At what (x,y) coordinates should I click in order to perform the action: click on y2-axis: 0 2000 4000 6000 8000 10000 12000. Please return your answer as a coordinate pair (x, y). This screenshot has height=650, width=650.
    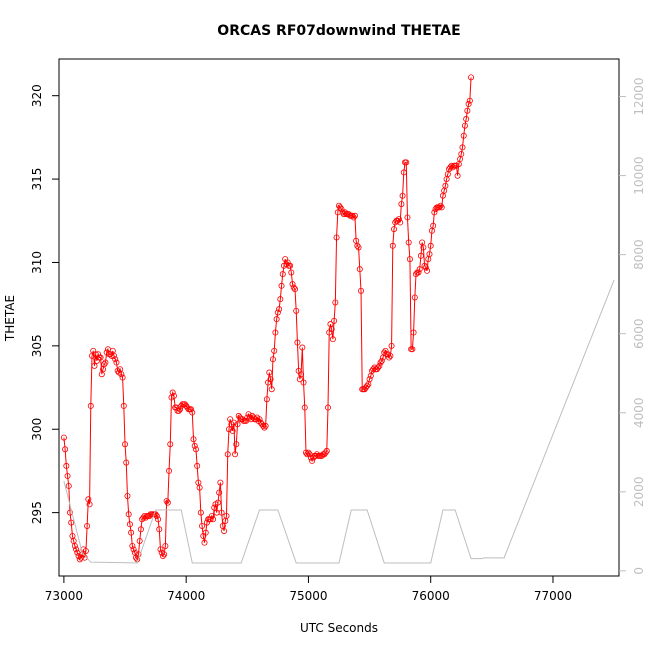
    Looking at the image, I should click on (632, 326).